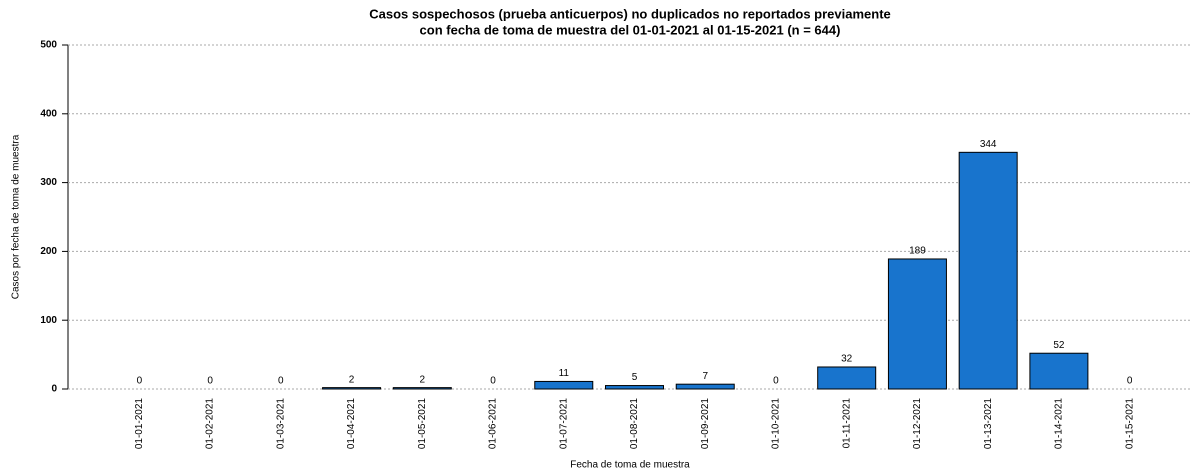 The image size is (1194, 472). Describe the element at coordinates (564, 373) in the screenshot. I see `value-label: 11` at that location.